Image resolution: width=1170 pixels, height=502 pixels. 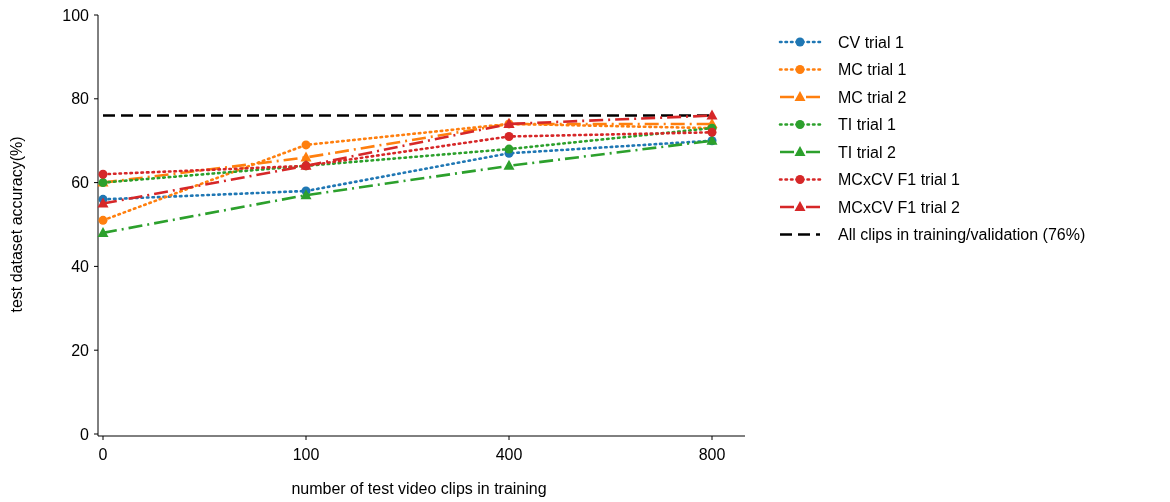 I want to click on x-tick-label: 400, so click(x=509, y=454).